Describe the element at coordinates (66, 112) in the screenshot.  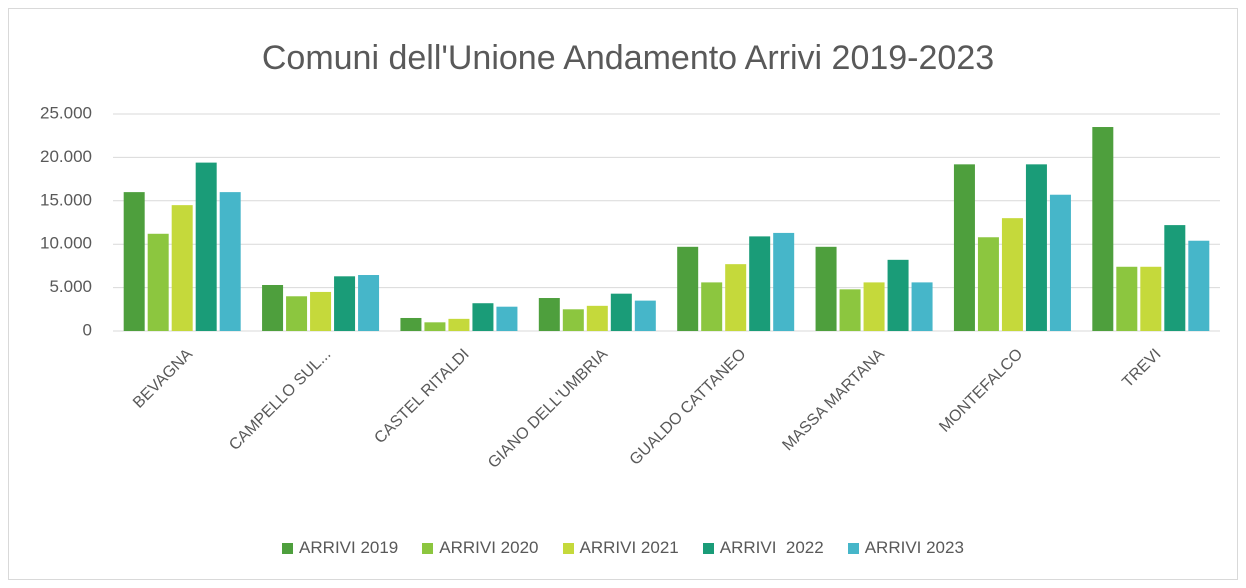
I see `y-tick-label: 25.000` at that location.